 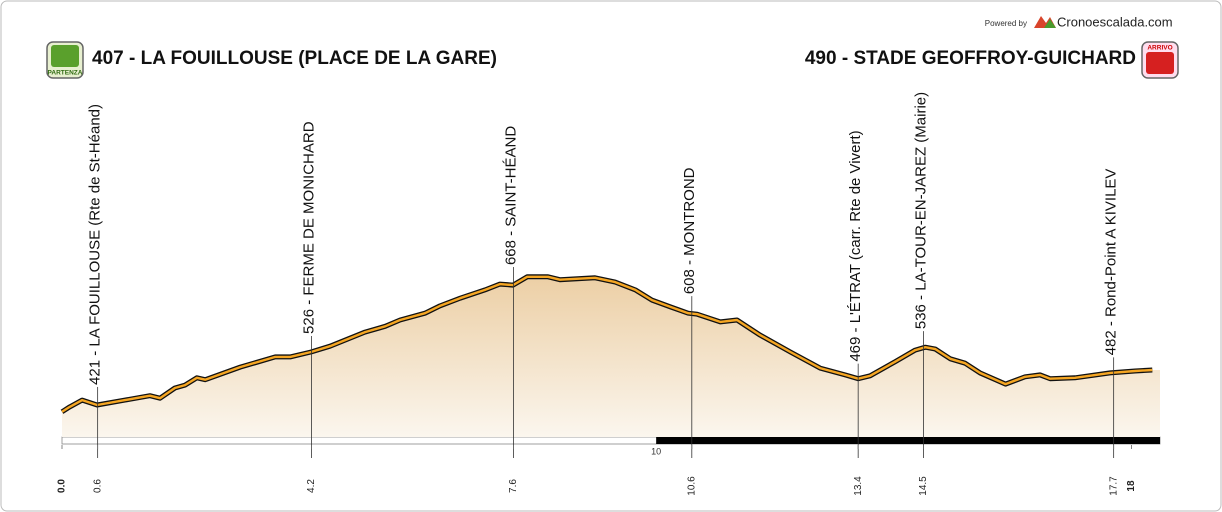 I want to click on x-tick-label: 13.4, so click(x=858, y=486).